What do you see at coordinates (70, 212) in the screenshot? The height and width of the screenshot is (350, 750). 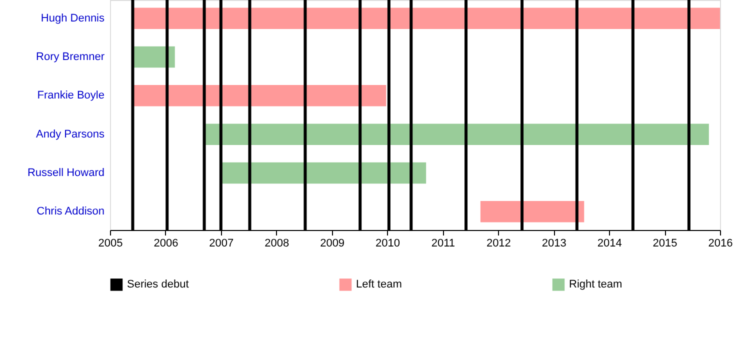 I see `y-tick-label: Chris Addison` at bounding box center [70, 212].